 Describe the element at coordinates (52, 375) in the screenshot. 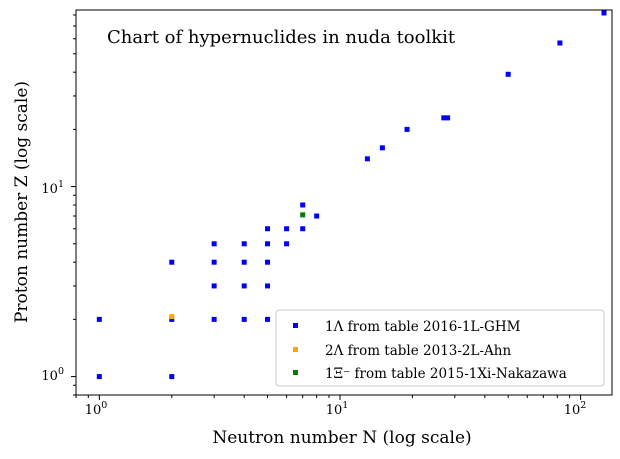

I see `y-tick-label-0: 10⁰` at that location.